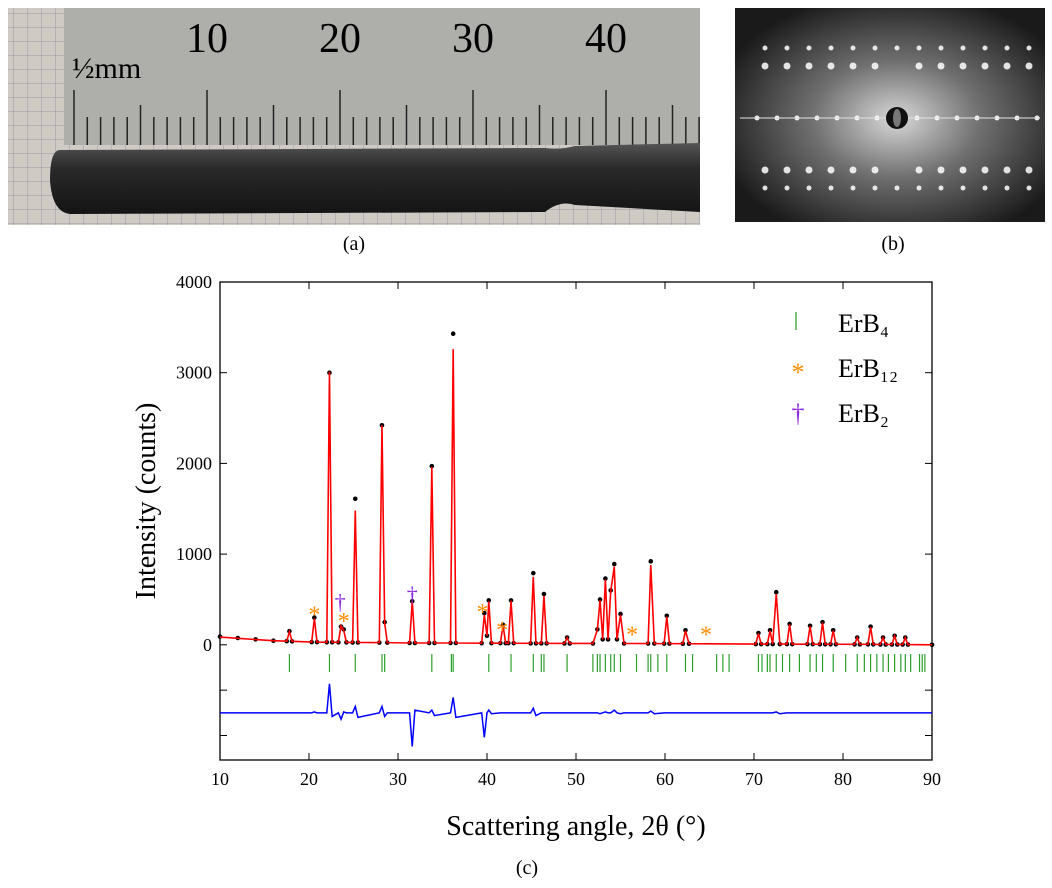 This screenshot has width=1052, height=888. I want to click on y-tick-label: 0, so click(207, 645).